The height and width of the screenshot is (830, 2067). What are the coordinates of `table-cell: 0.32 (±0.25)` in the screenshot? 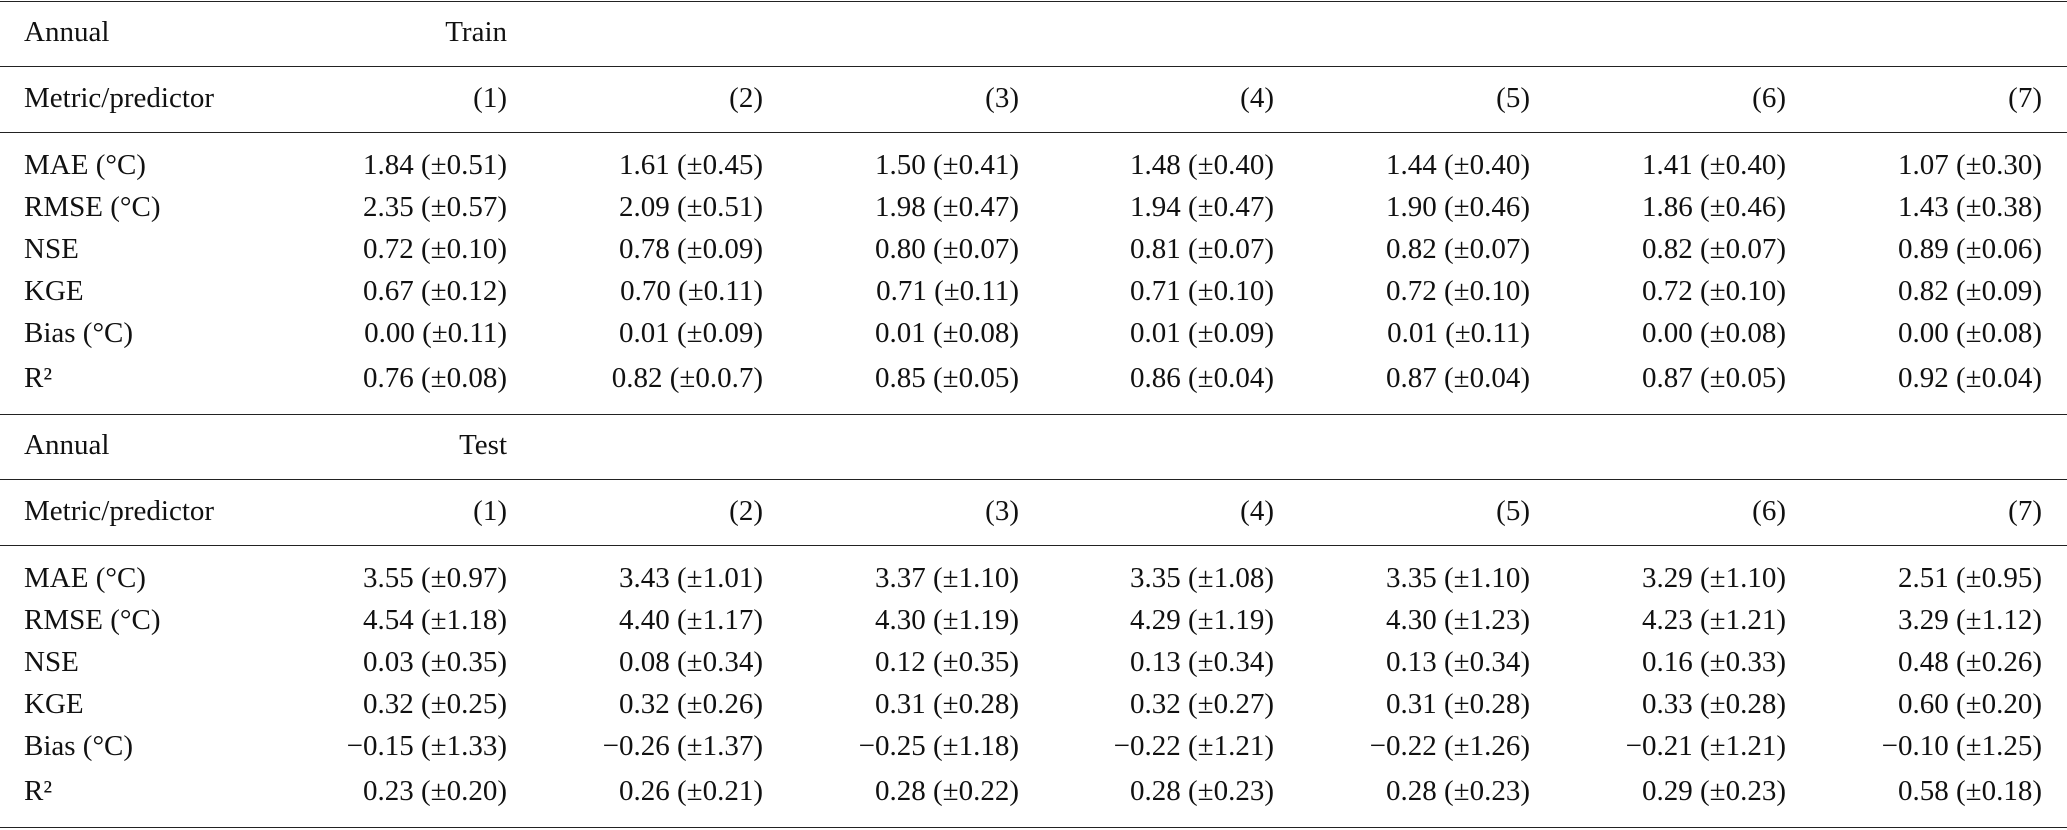 It's located at (435, 704).